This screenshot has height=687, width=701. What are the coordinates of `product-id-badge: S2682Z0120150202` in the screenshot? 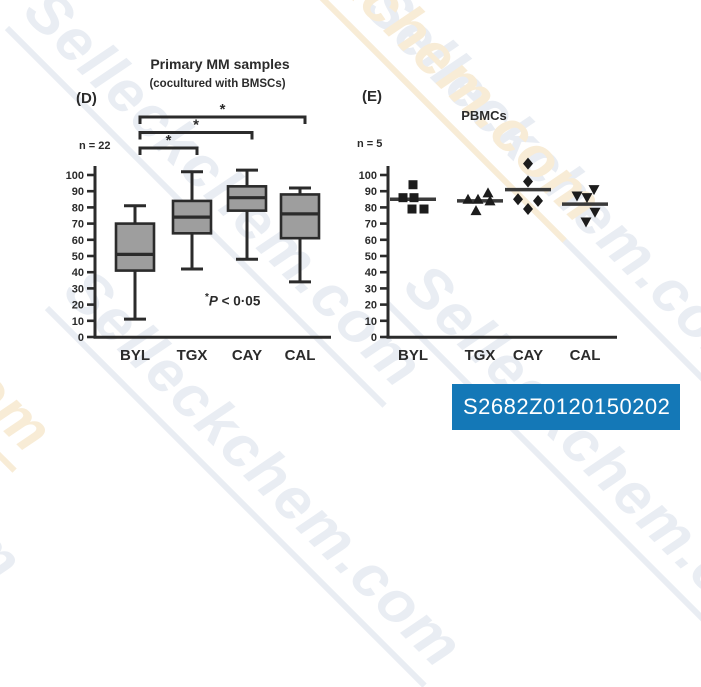 It's located at (566, 407).